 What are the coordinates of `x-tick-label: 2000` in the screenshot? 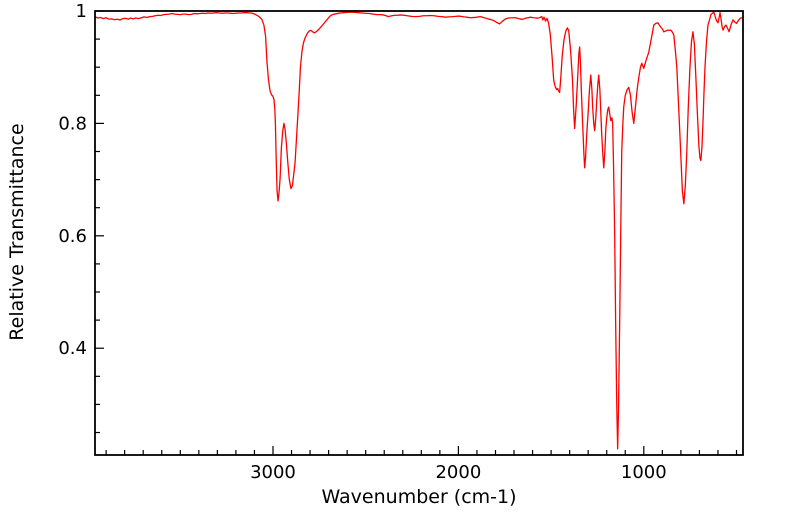 It's located at (458, 472).